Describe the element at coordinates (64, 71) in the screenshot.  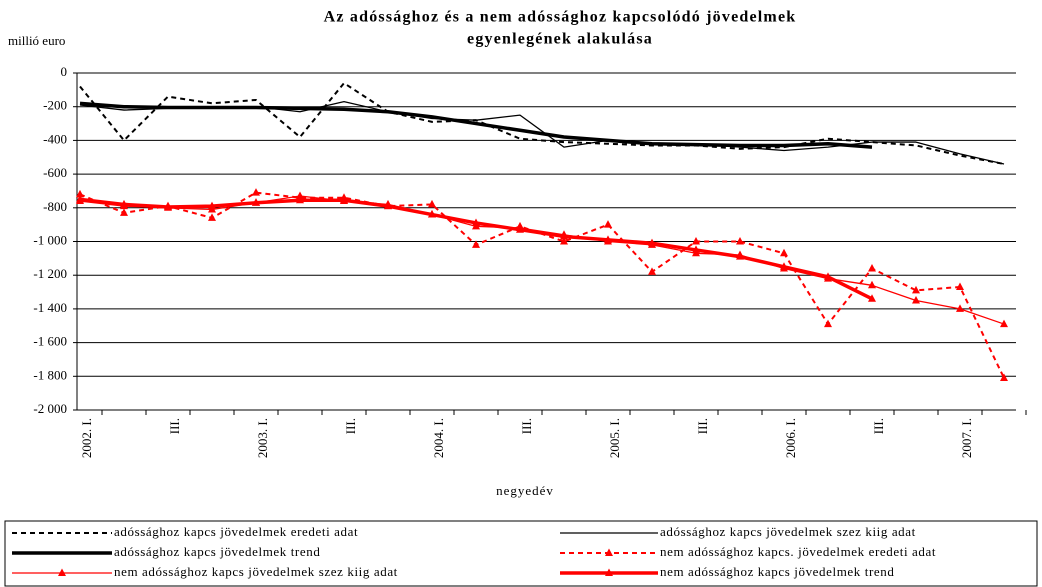
I see `y-tick-label: 0` at that location.